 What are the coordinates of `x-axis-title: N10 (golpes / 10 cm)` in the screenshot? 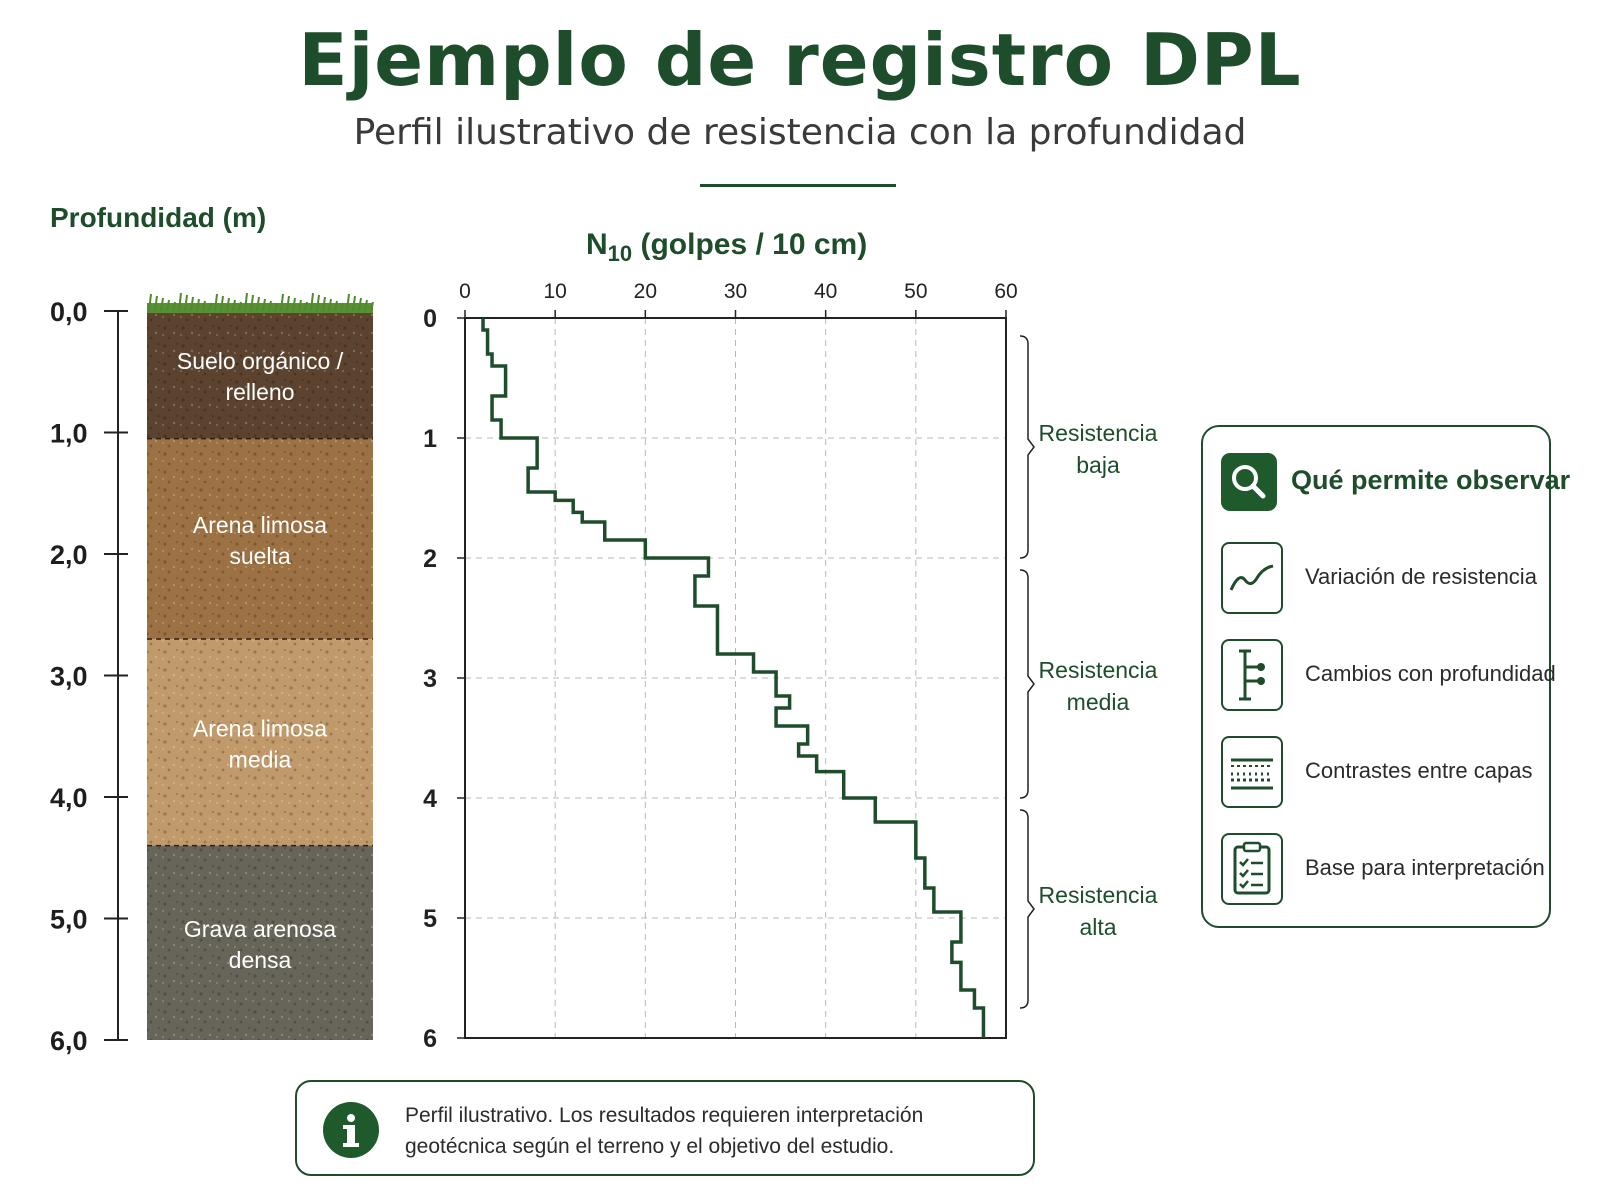 It's located at (726, 247).